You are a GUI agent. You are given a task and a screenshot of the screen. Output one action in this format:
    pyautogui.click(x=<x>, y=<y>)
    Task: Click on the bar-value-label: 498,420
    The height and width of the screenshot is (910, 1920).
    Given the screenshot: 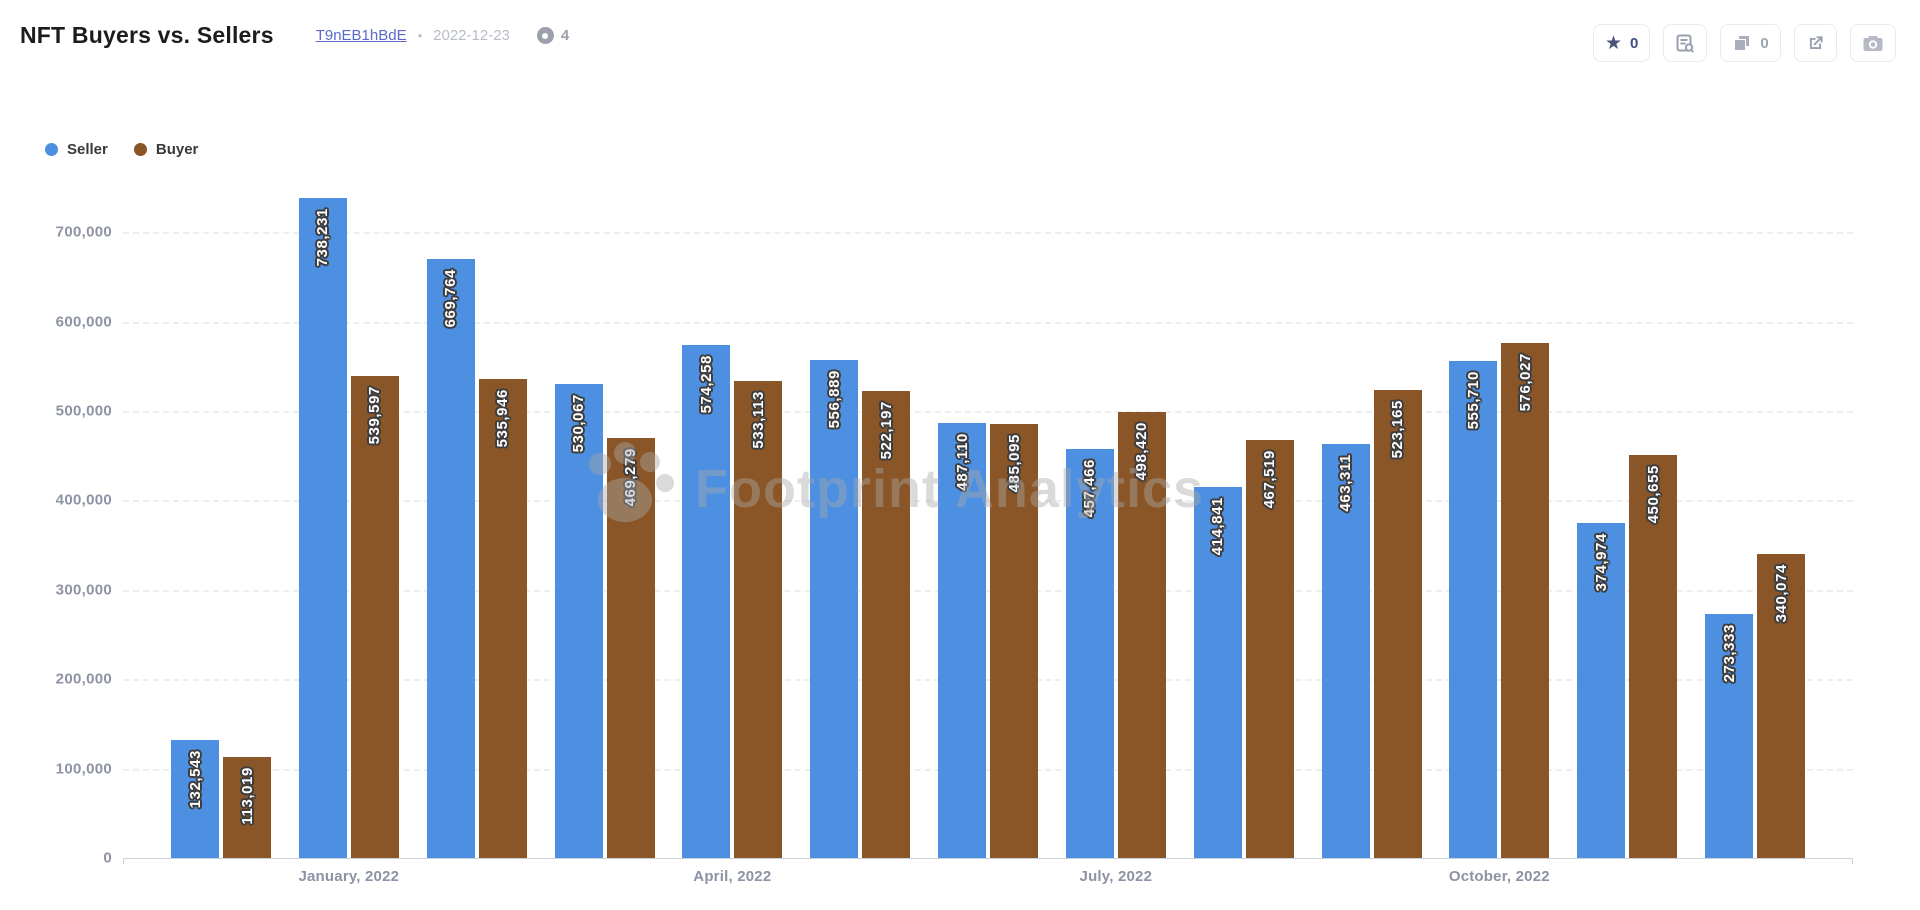 What is the action you would take?
    pyautogui.click(x=1142, y=451)
    